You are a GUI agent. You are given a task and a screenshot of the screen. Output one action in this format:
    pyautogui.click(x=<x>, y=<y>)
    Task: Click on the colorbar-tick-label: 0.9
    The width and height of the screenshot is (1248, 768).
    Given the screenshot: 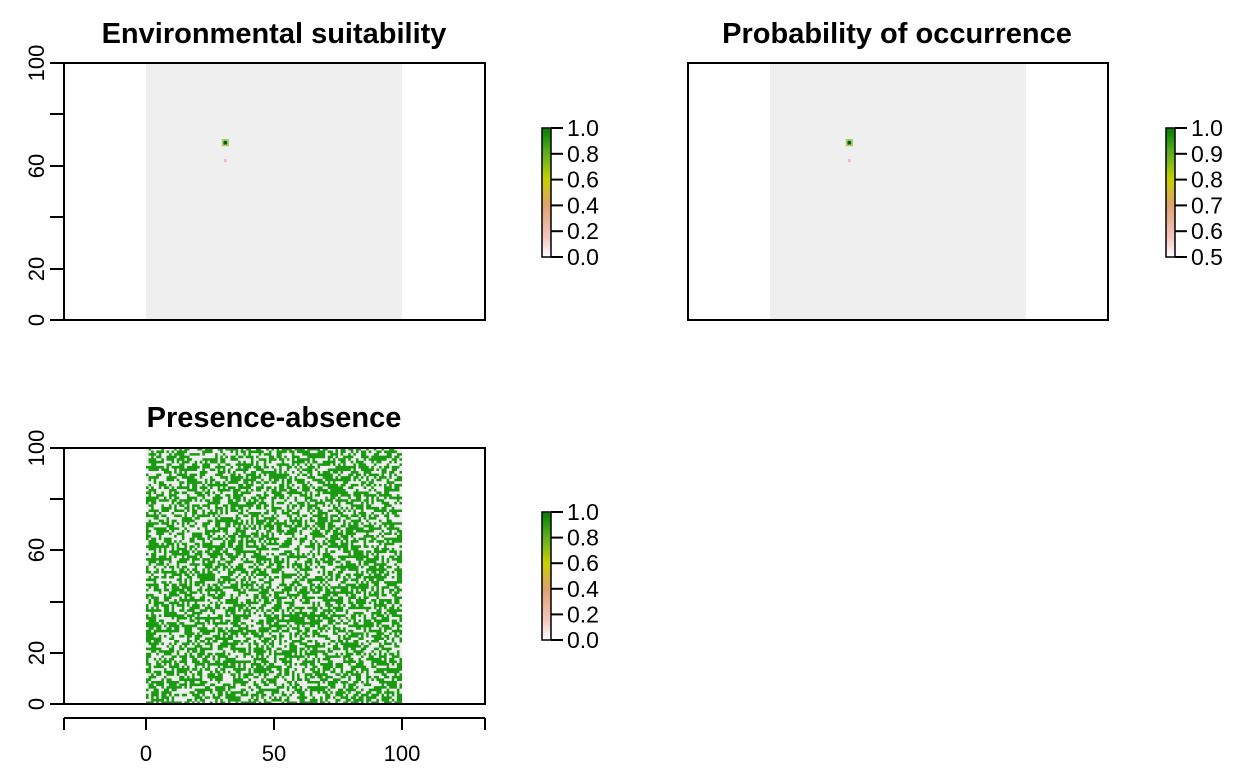 What is the action you would take?
    pyautogui.click(x=1207, y=154)
    